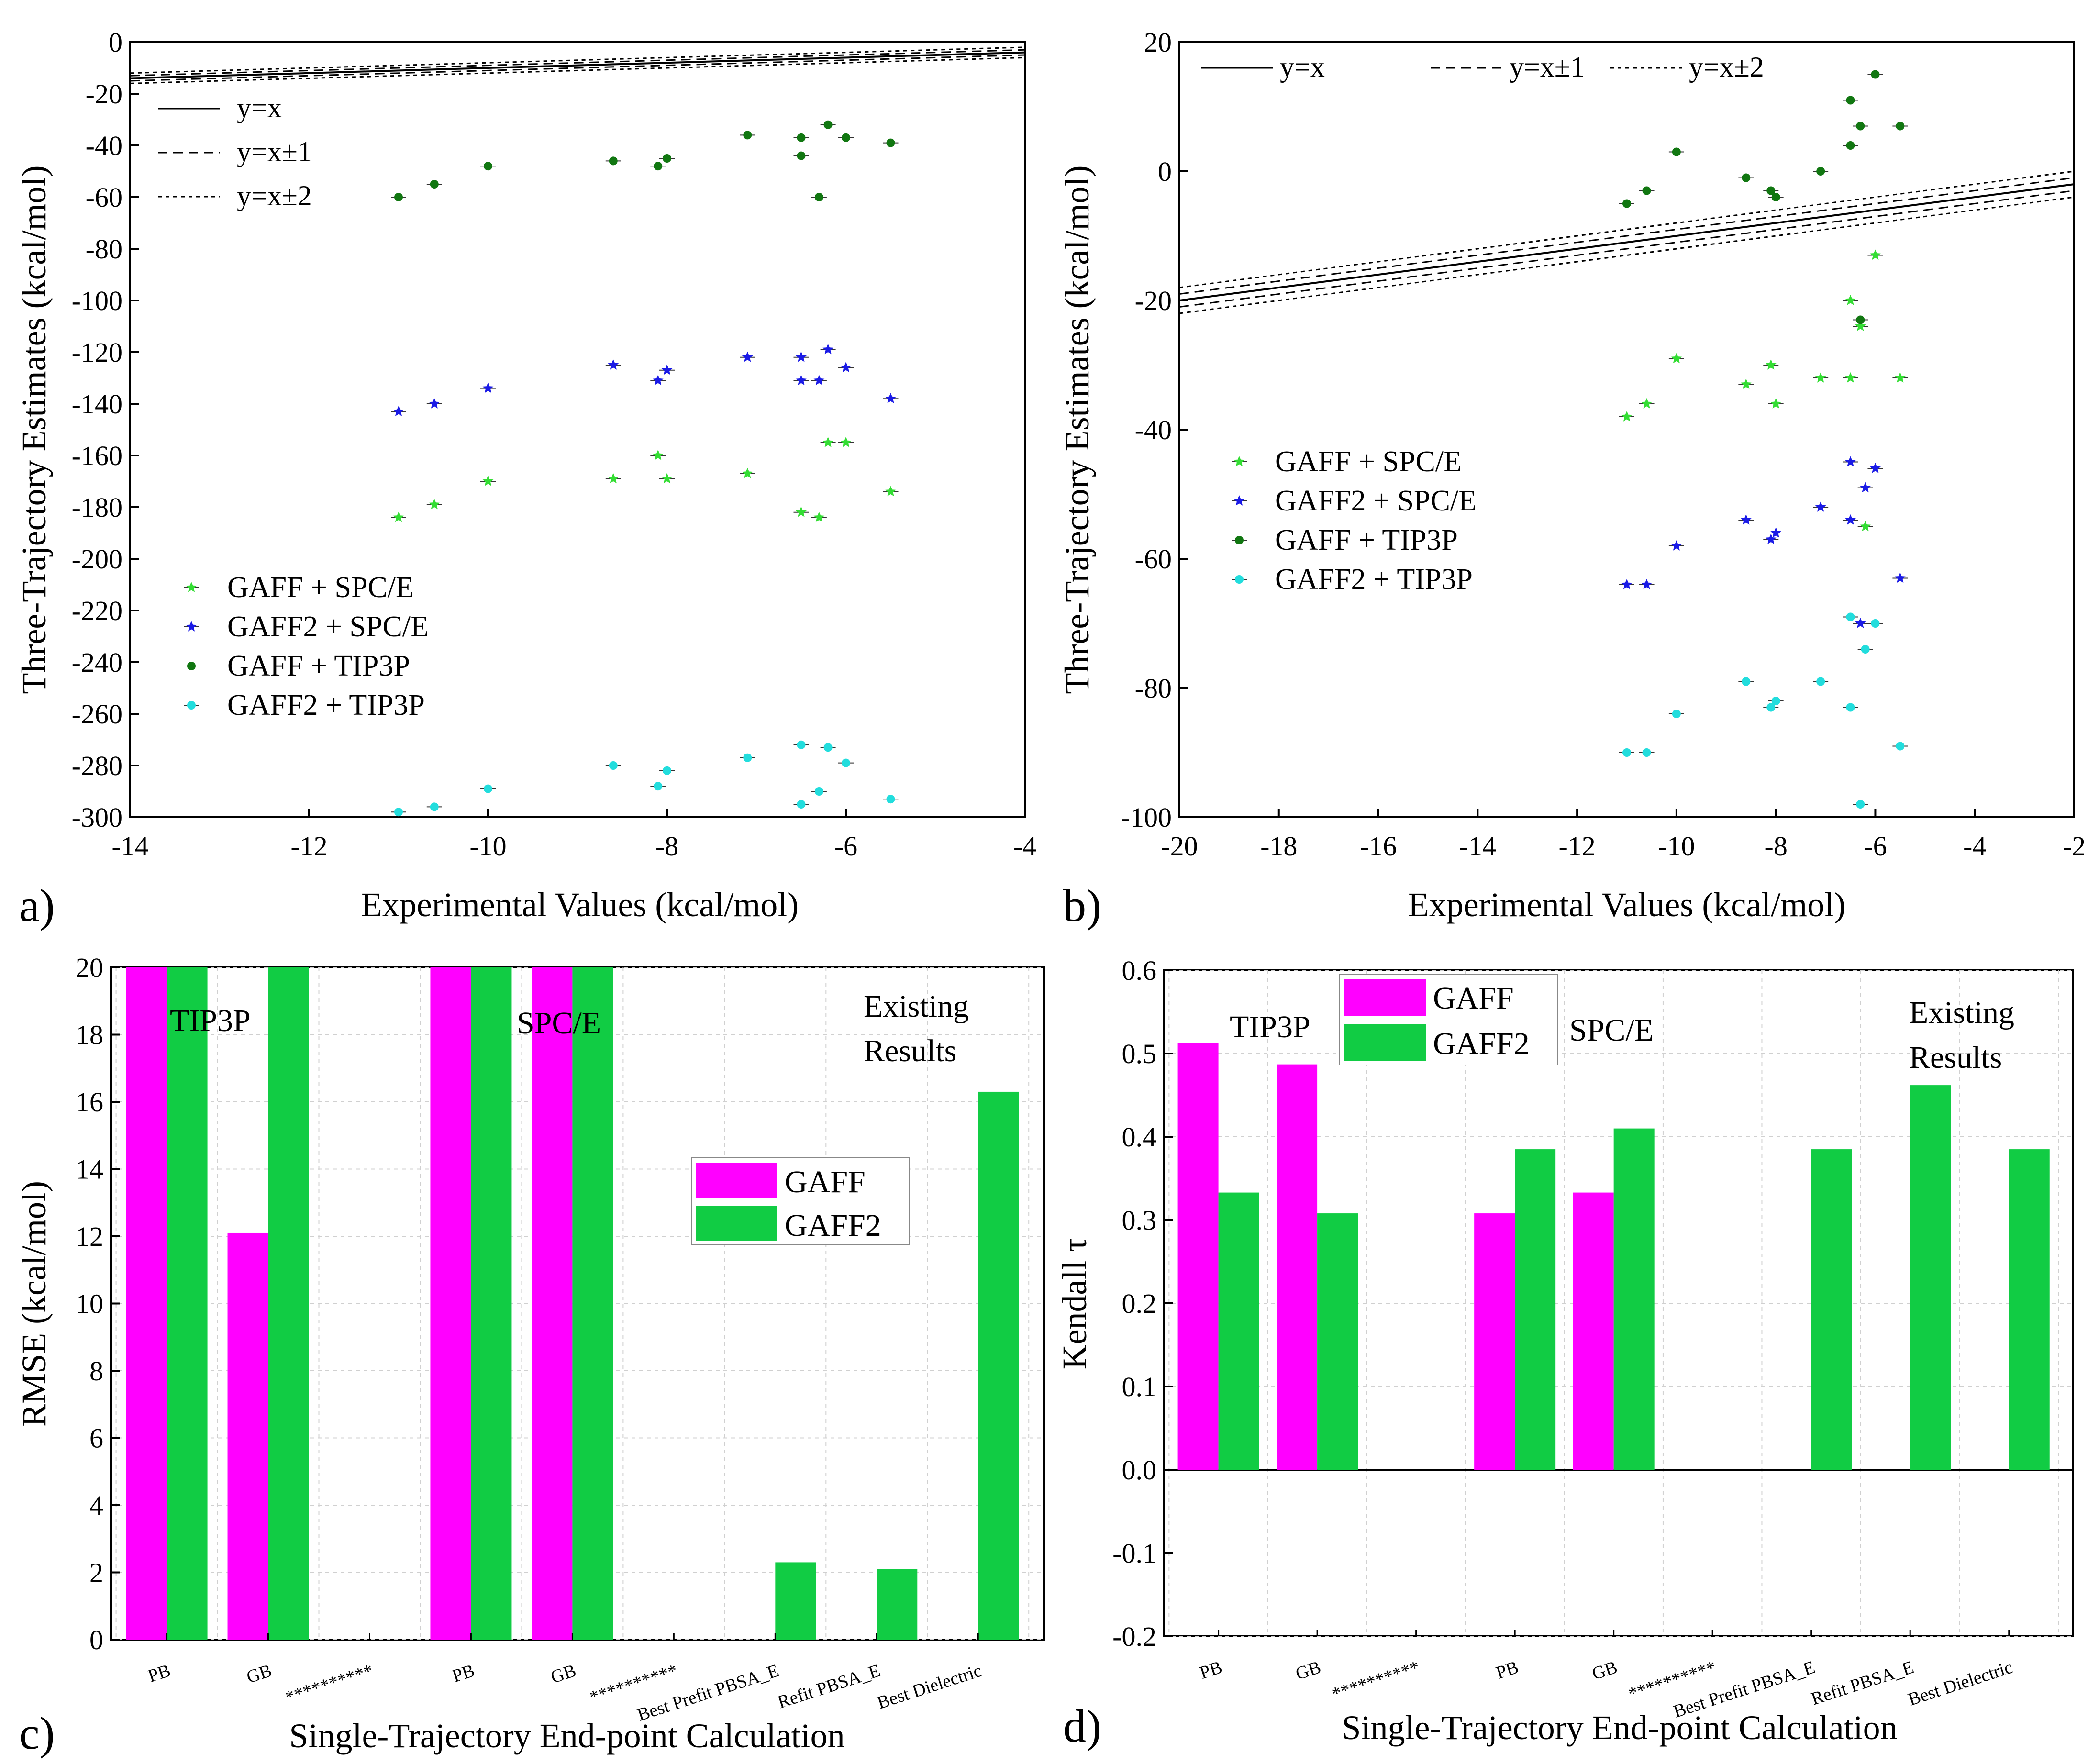 The image size is (2099, 1764). I want to click on y-tick-label: 8, so click(96, 1371).